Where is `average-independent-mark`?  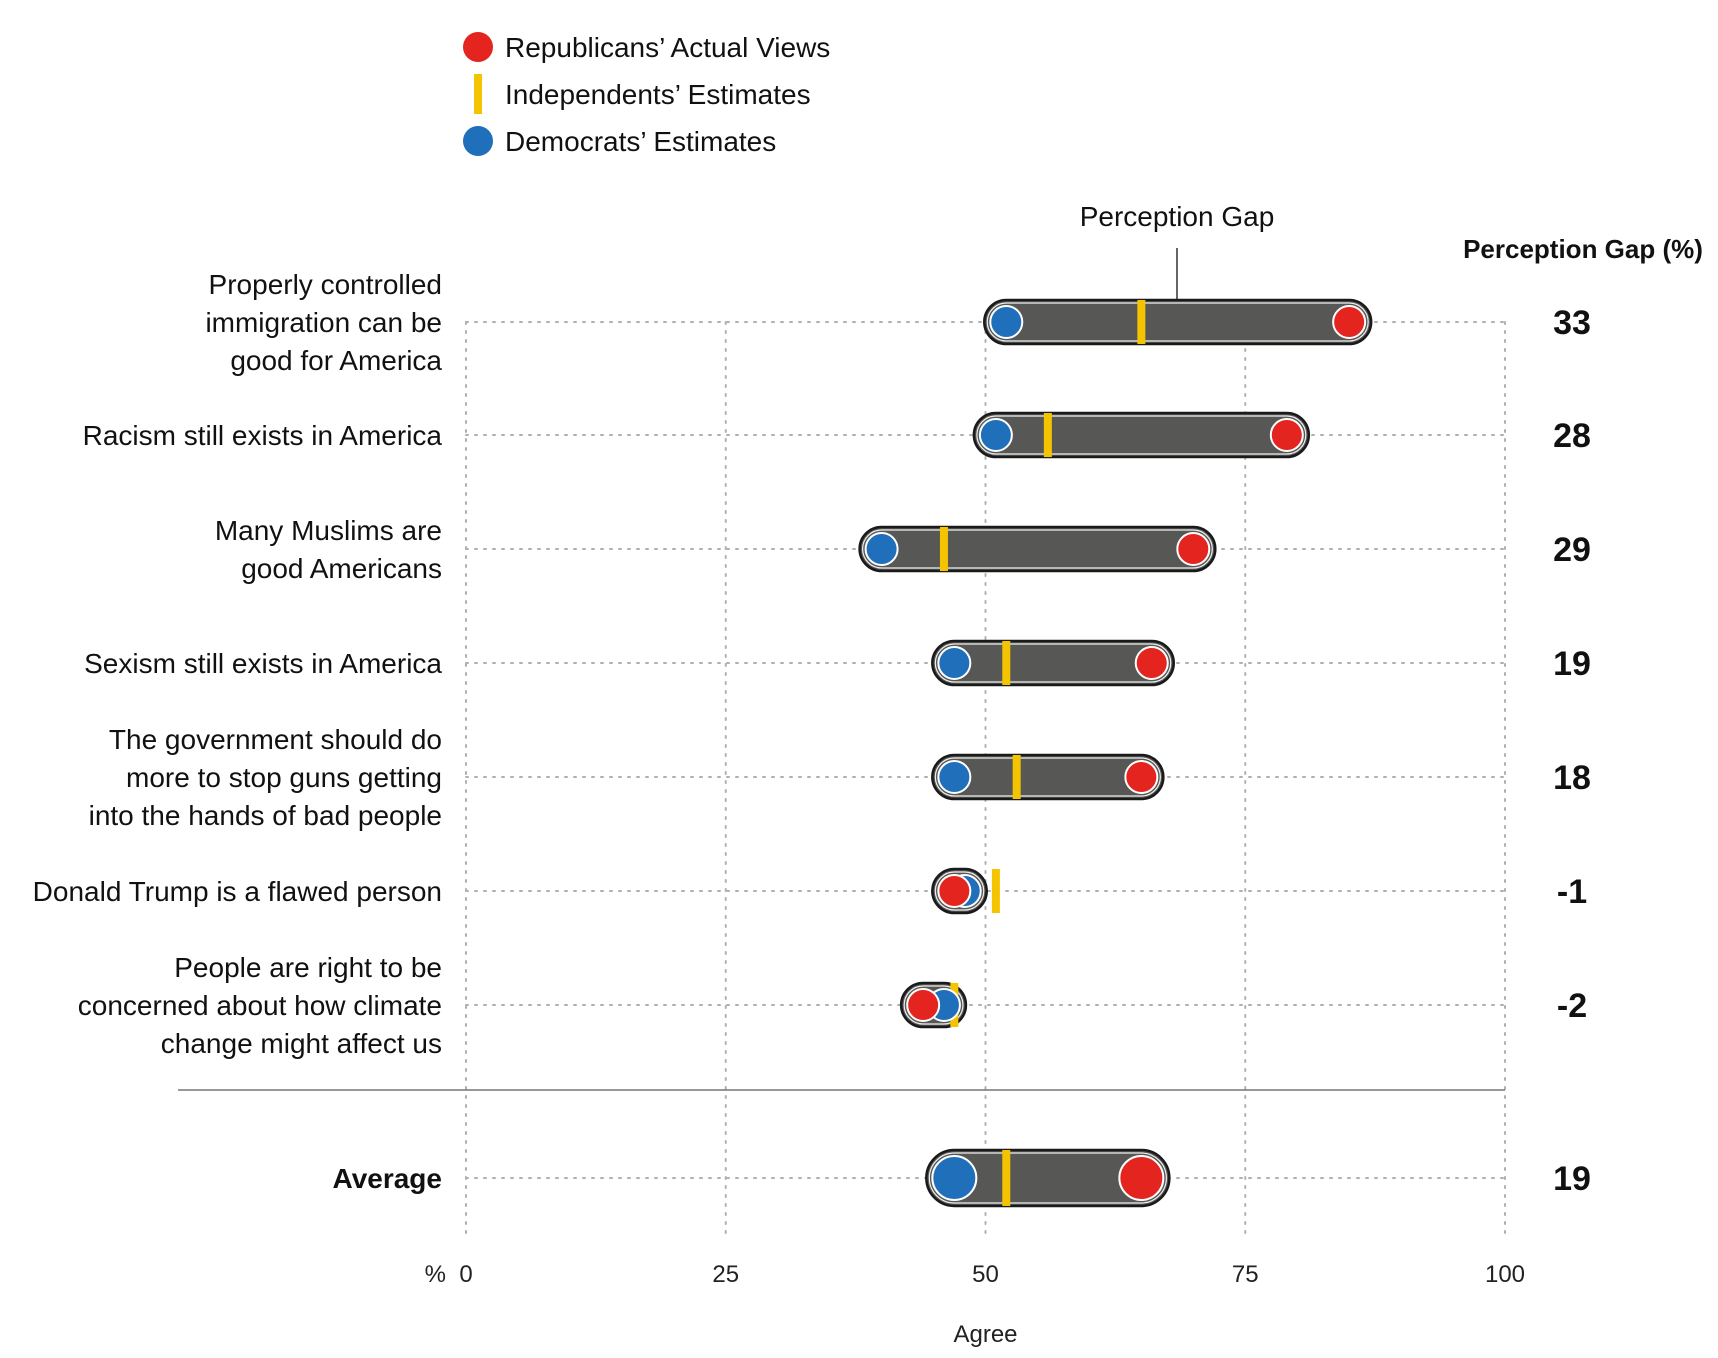 average-independent-mark is located at coordinates (1006, 1178).